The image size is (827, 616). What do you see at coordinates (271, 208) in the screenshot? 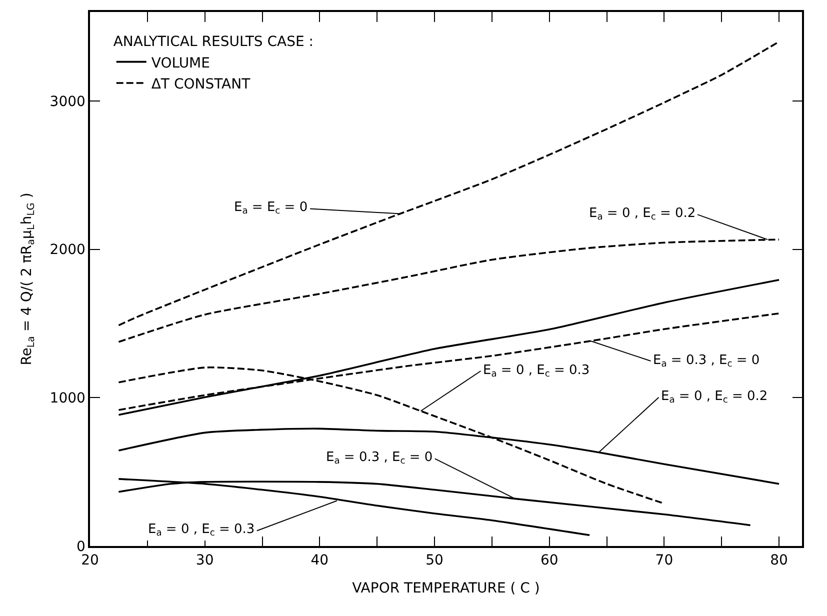
I see `annotation: E$_{a}$ = E$_{c}$ = 0` at bounding box center [271, 208].